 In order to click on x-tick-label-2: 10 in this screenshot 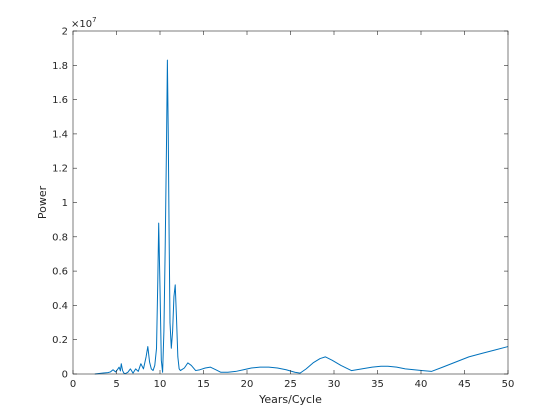, I will do `click(160, 384)`.